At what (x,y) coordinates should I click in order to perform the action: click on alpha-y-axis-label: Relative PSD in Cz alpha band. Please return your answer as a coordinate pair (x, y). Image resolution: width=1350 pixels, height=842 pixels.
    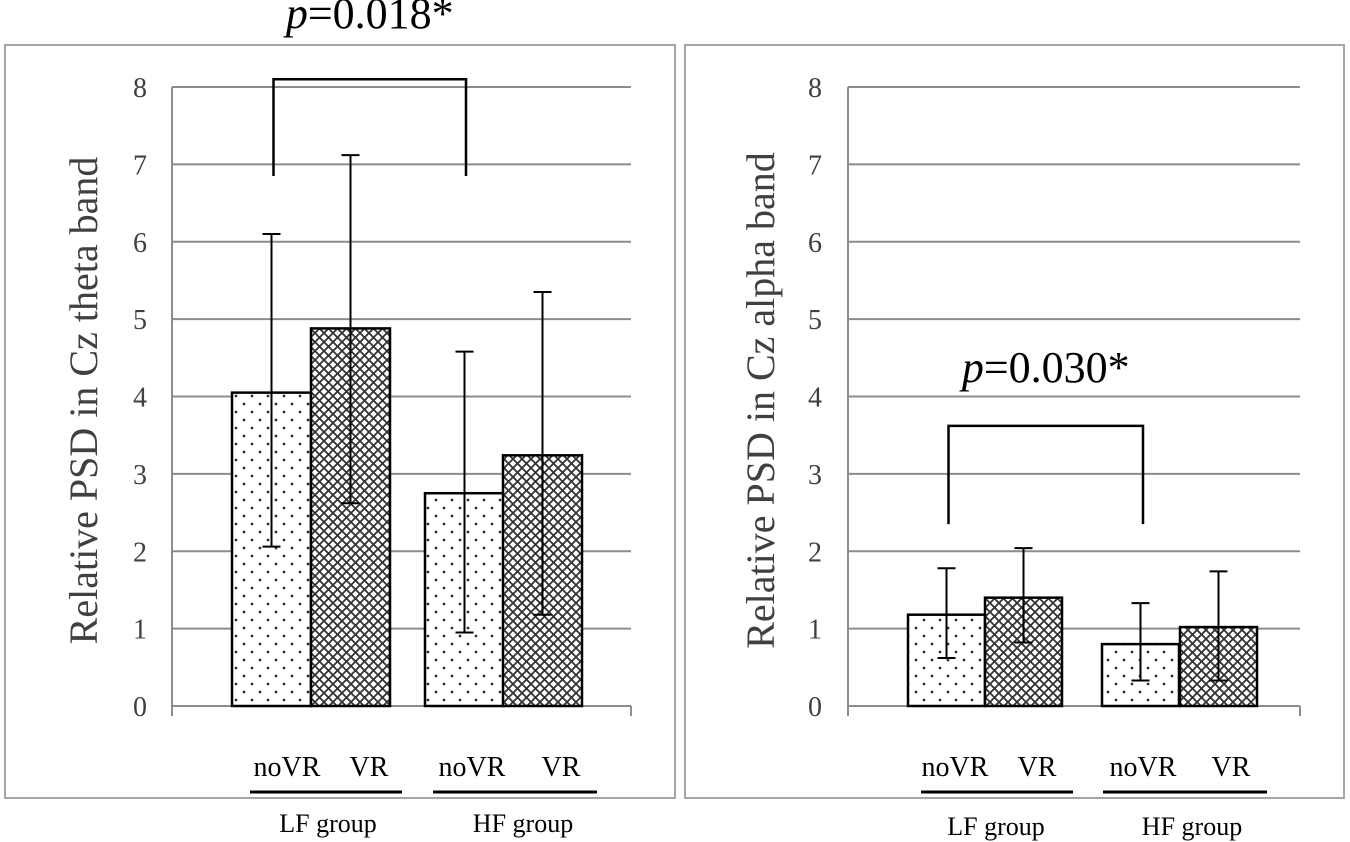
    Looking at the image, I should click on (760, 400).